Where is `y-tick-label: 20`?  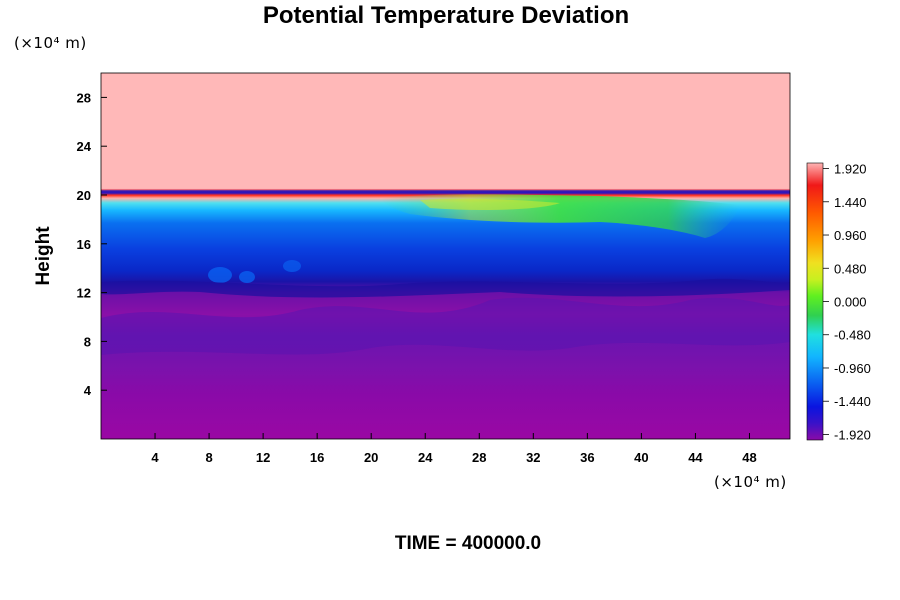
y-tick-label: 20 is located at coordinates (84, 195).